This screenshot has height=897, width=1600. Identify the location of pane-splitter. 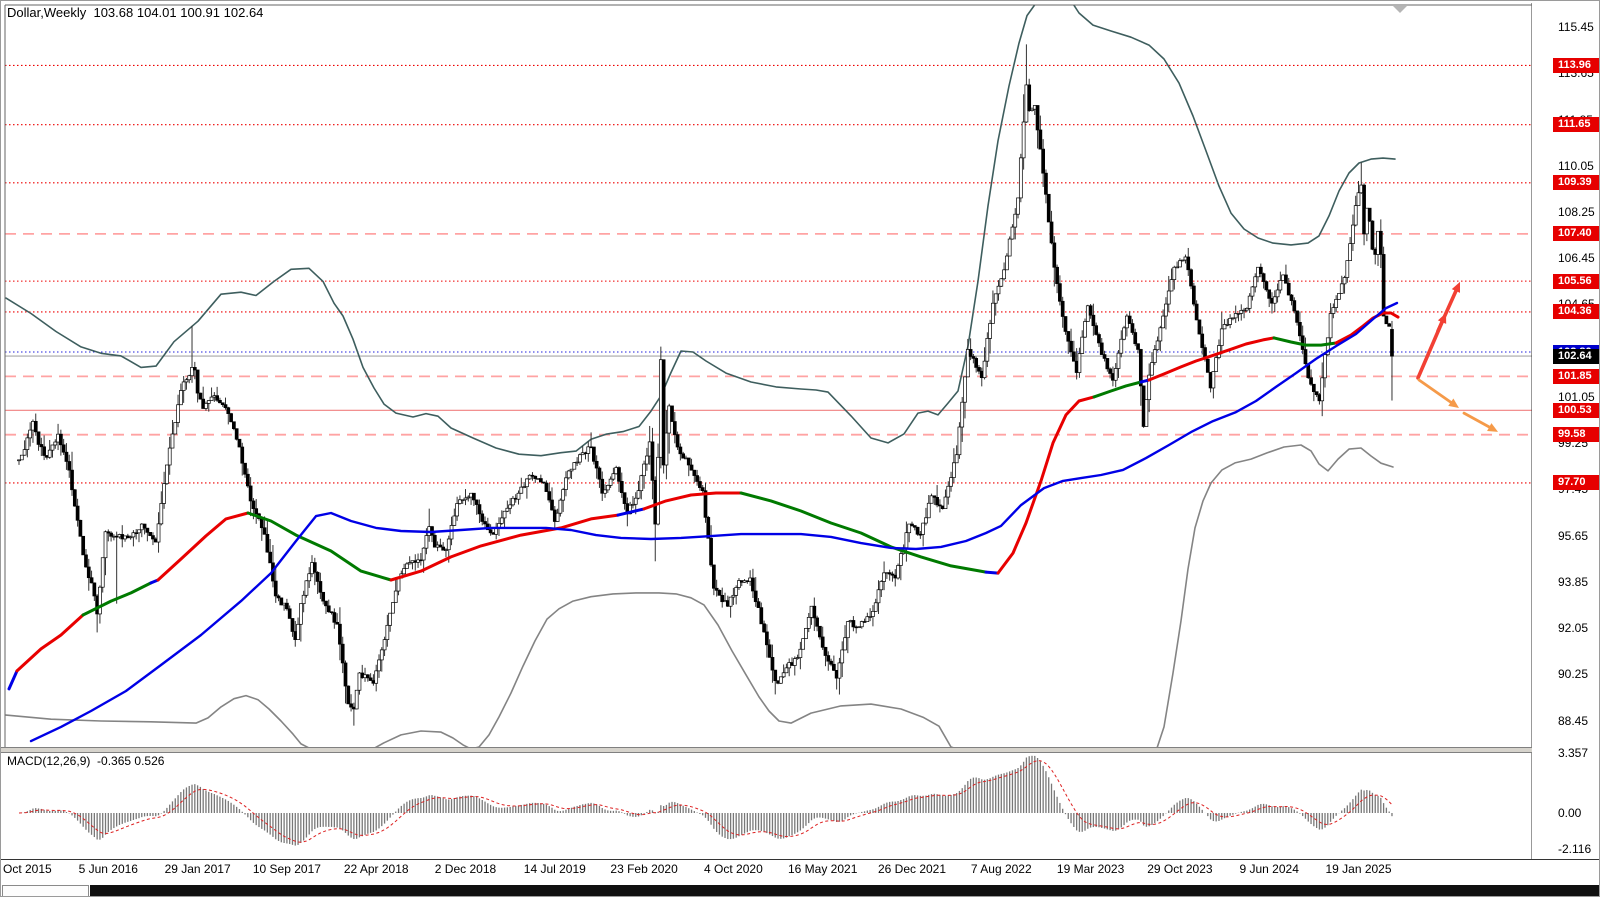
(766, 750).